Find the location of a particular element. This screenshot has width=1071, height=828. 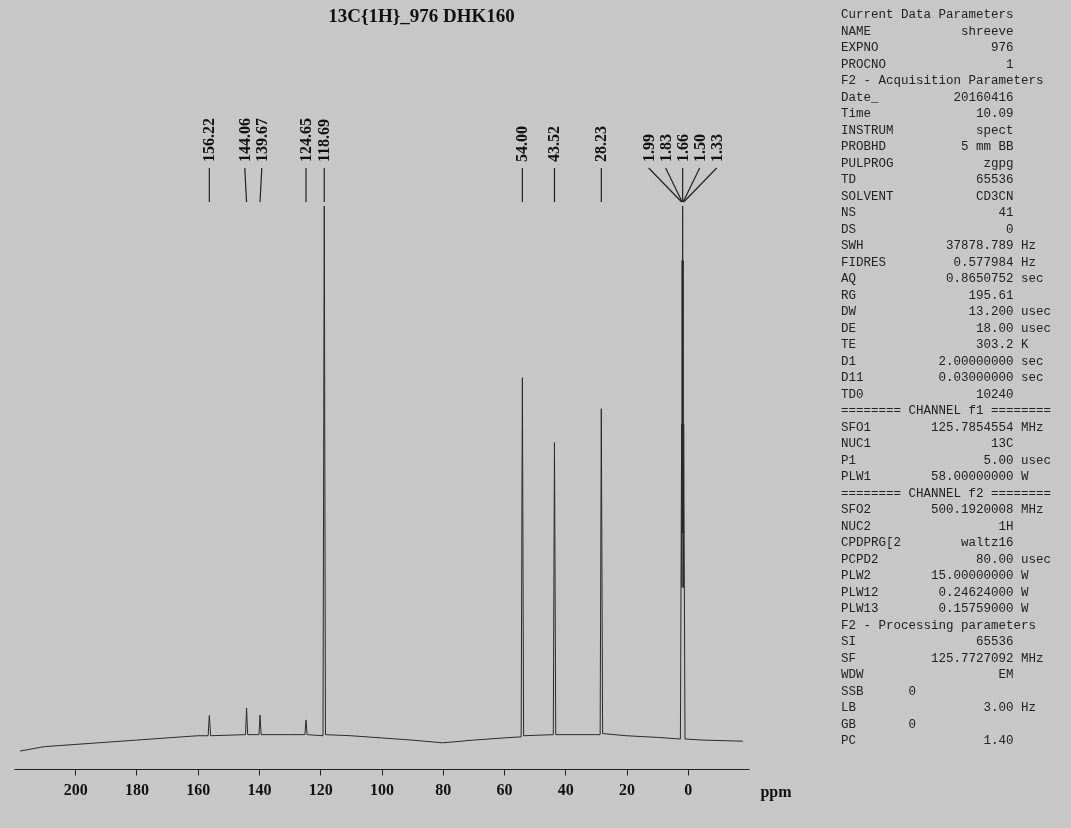

chart-title: 13C{1H}_976 DHK160 is located at coordinates (421, 15).